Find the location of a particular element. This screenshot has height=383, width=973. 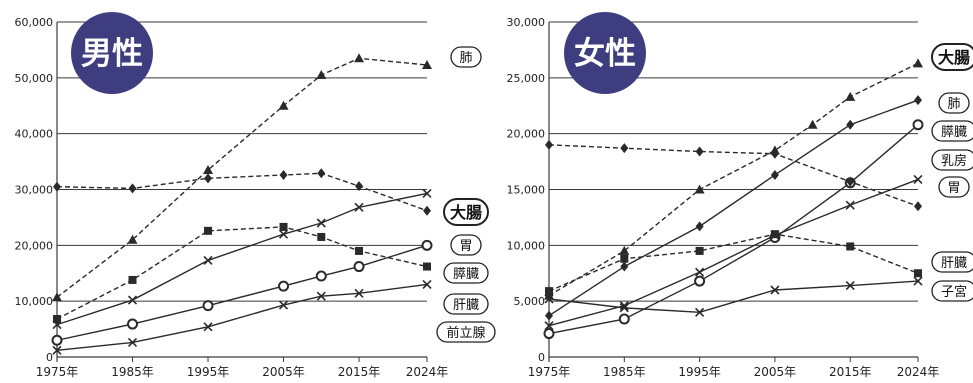

female-series-label: 胃 is located at coordinates (953, 188).